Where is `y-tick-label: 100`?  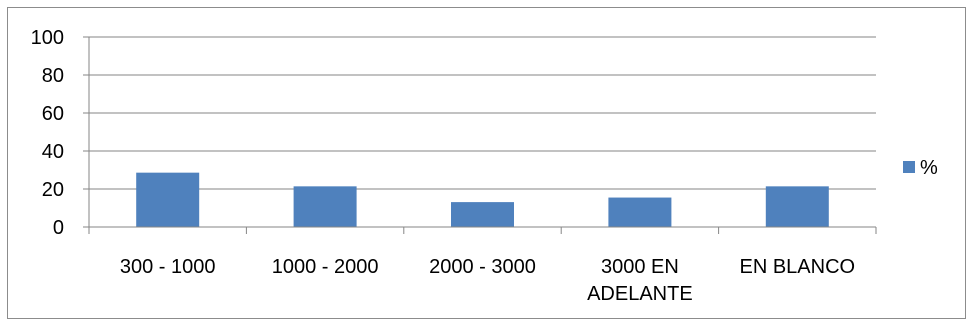
y-tick-label: 100 is located at coordinates (47, 38).